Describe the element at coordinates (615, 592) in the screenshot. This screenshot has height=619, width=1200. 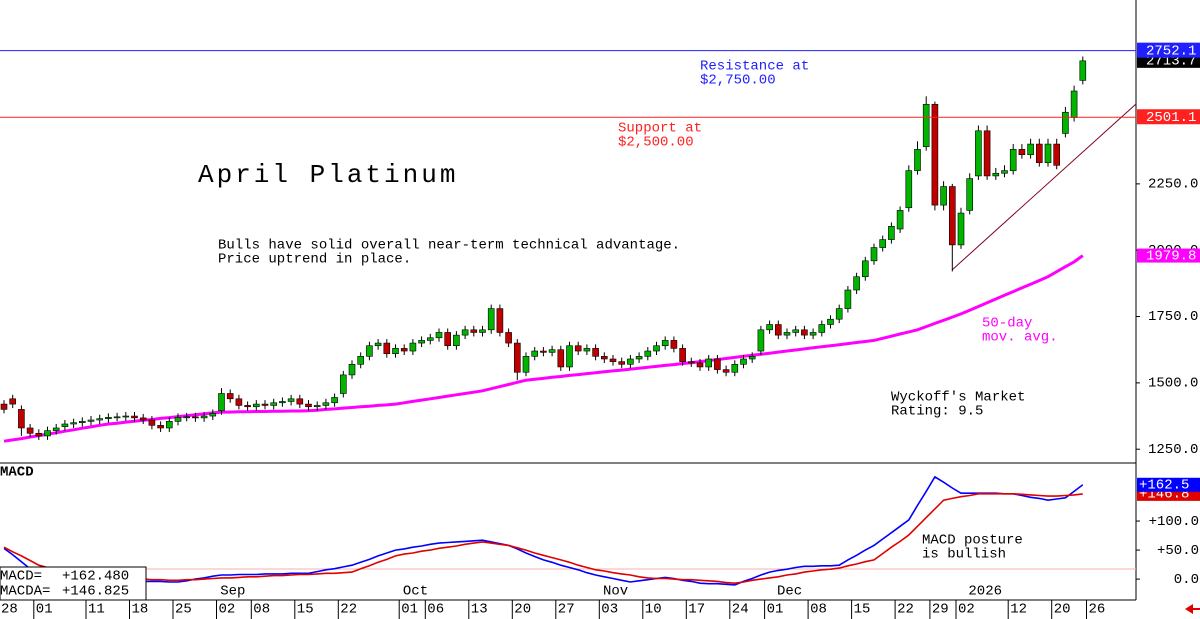
I see `month-label: Nov` at that location.